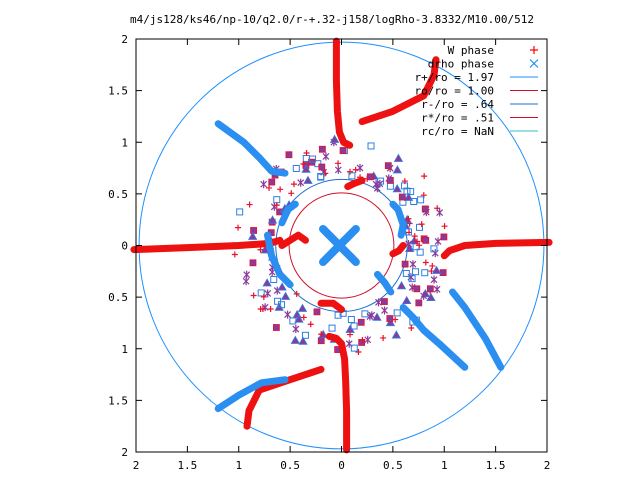 This screenshot has width=640, height=480. What do you see at coordinates (118, 91) in the screenshot?
I see `y-tick-label: 1.5` at bounding box center [118, 91].